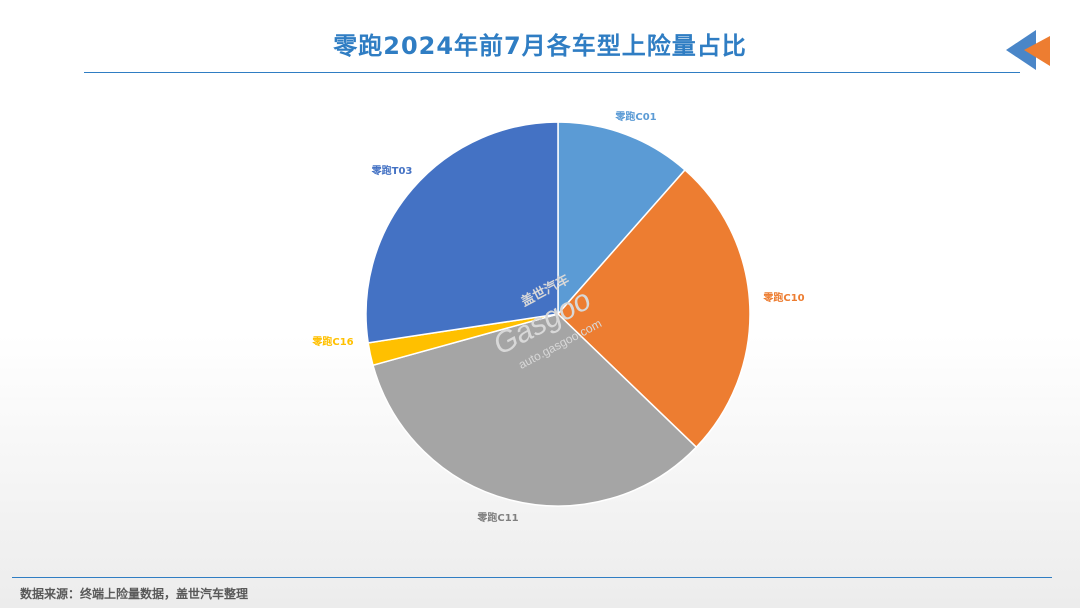 This screenshot has width=1080, height=608. I want to click on slice-label: 零跑T03, so click(392, 170).